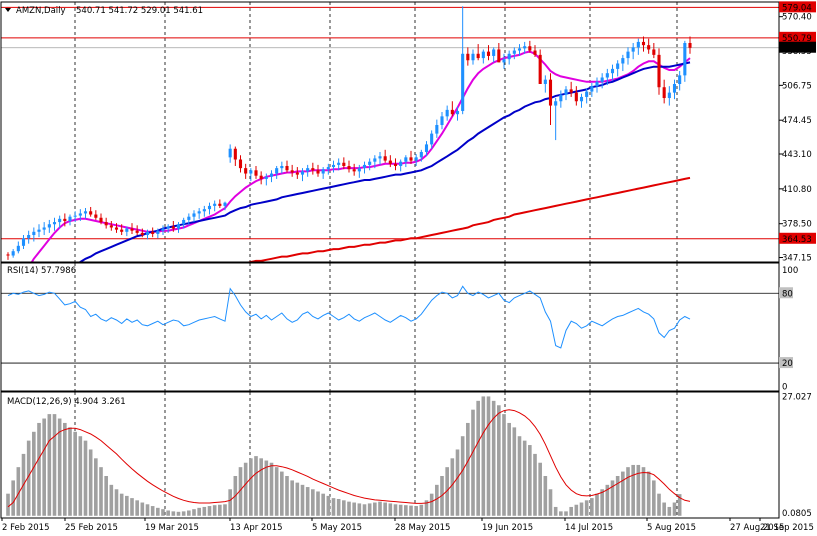 The width and height of the screenshot is (817, 536). I want to click on symbol-label: AMZN,Daily, so click(41, 11).